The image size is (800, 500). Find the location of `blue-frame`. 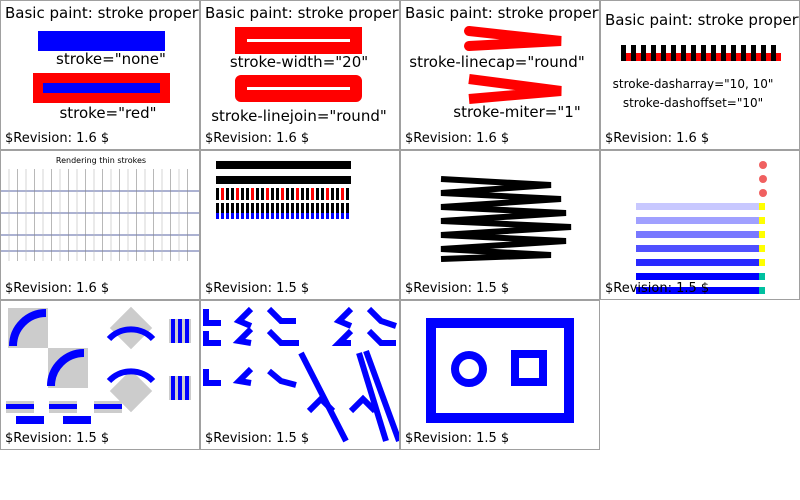

blue-frame is located at coordinates (500, 370).